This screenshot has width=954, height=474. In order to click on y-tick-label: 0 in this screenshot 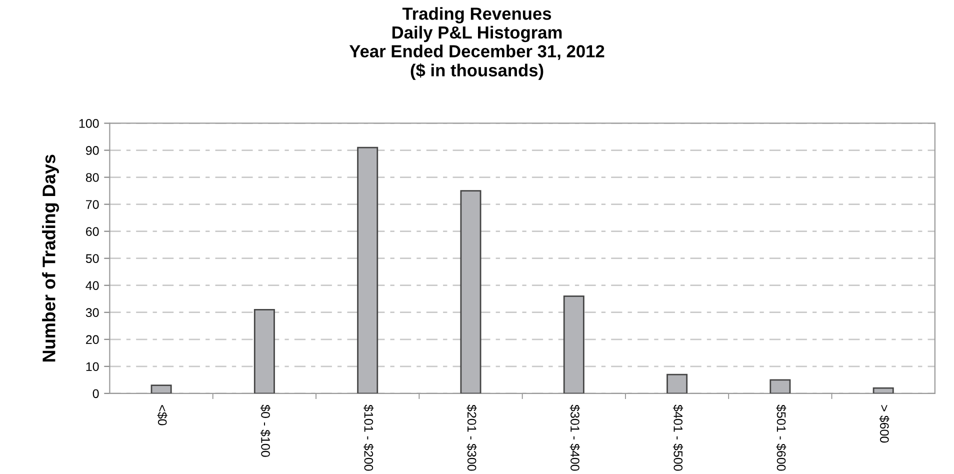, I will do `click(95, 393)`.